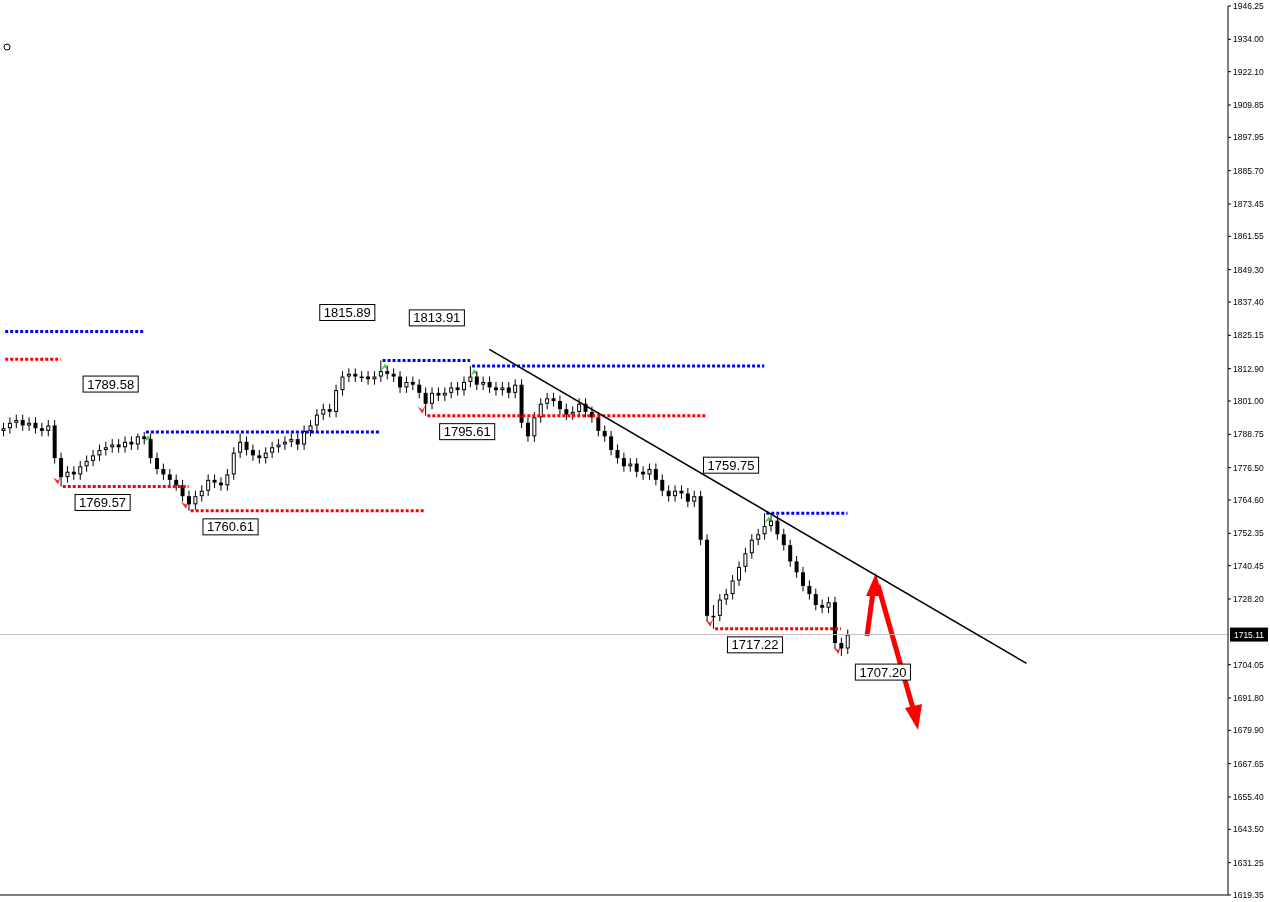 This screenshot has height=902, width=1270. What do you see at coordinates (1248, 862) in the screenshot?
I see `y-tick-label: 1631.25` at bounding box center [1248, 862].